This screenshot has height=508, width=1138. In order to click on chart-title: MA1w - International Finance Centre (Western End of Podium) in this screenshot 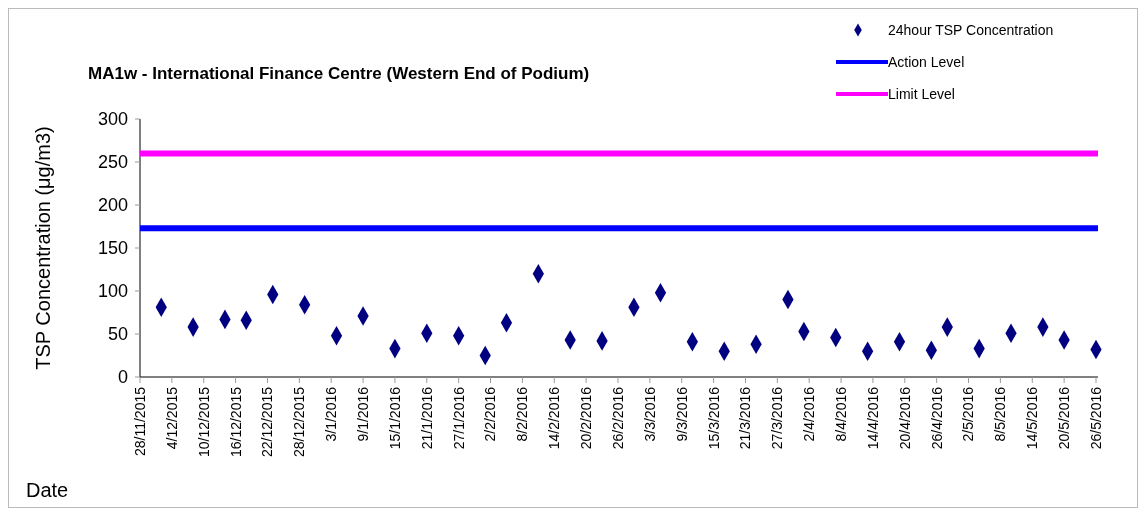, I will do `click(339, 73)`.